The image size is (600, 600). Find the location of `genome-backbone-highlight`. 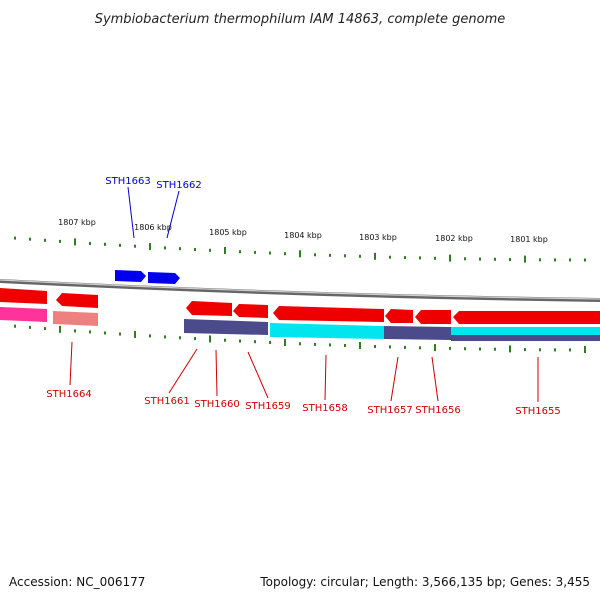

genome-backbone-highlight is located at coordinates (300, 289).